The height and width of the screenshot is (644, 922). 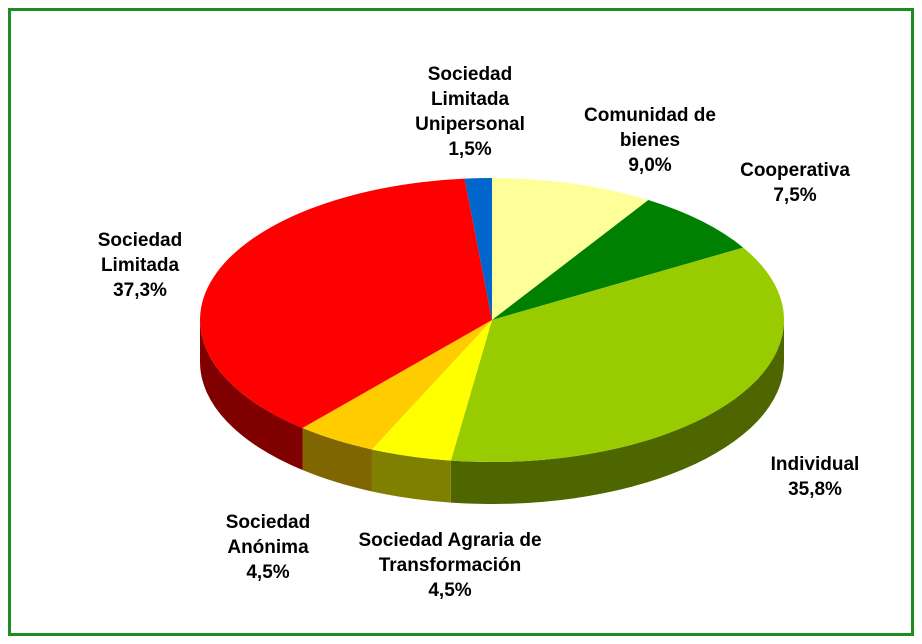 I want to click on slice-value: 7,5%, so click(x=795, y=195).